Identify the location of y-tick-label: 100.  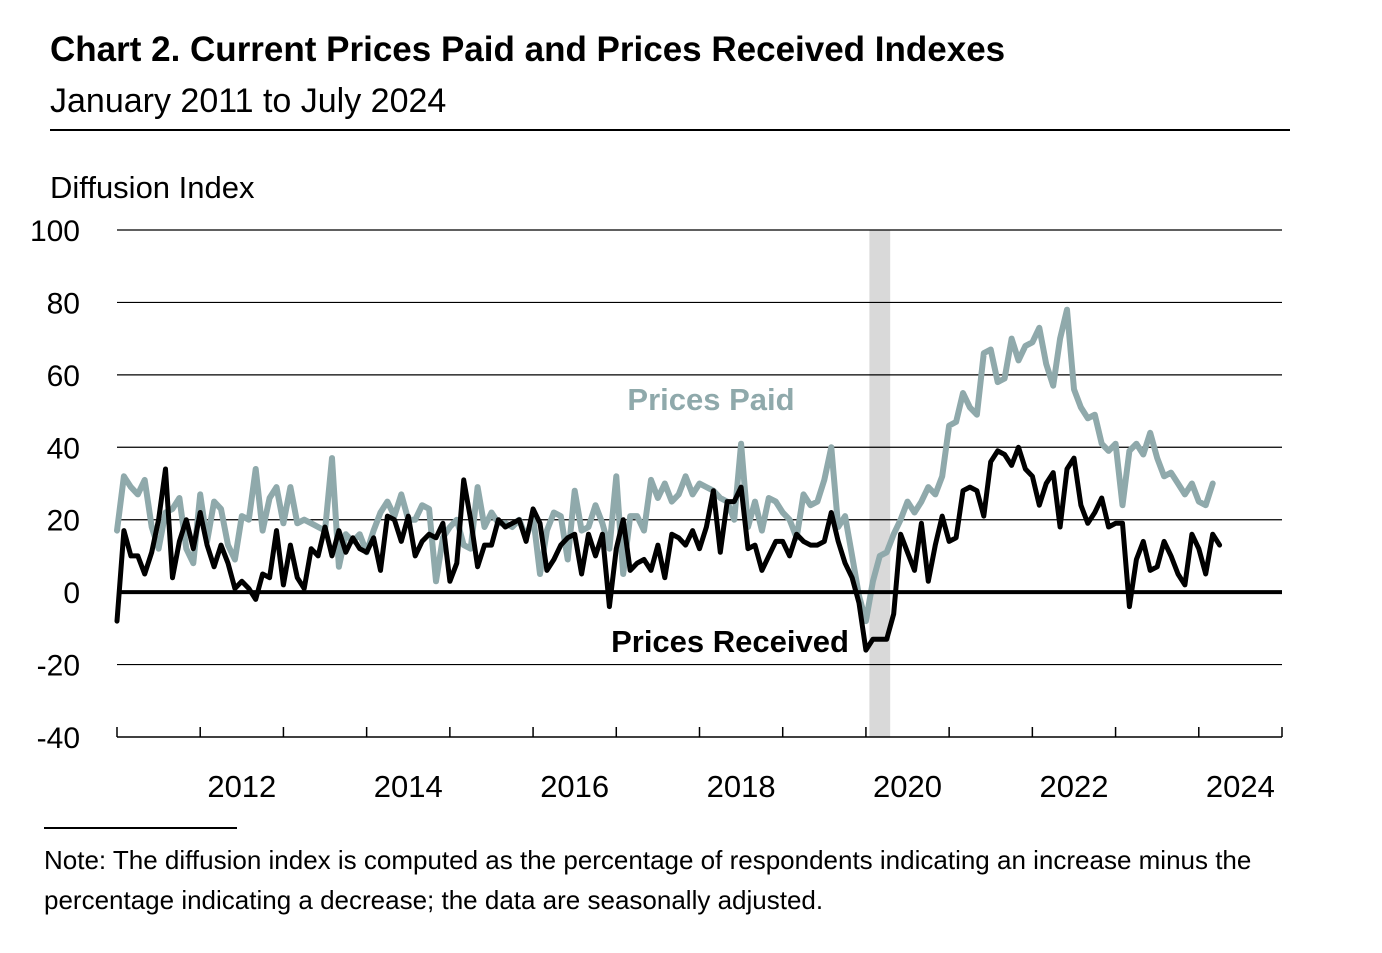
(55, 231).